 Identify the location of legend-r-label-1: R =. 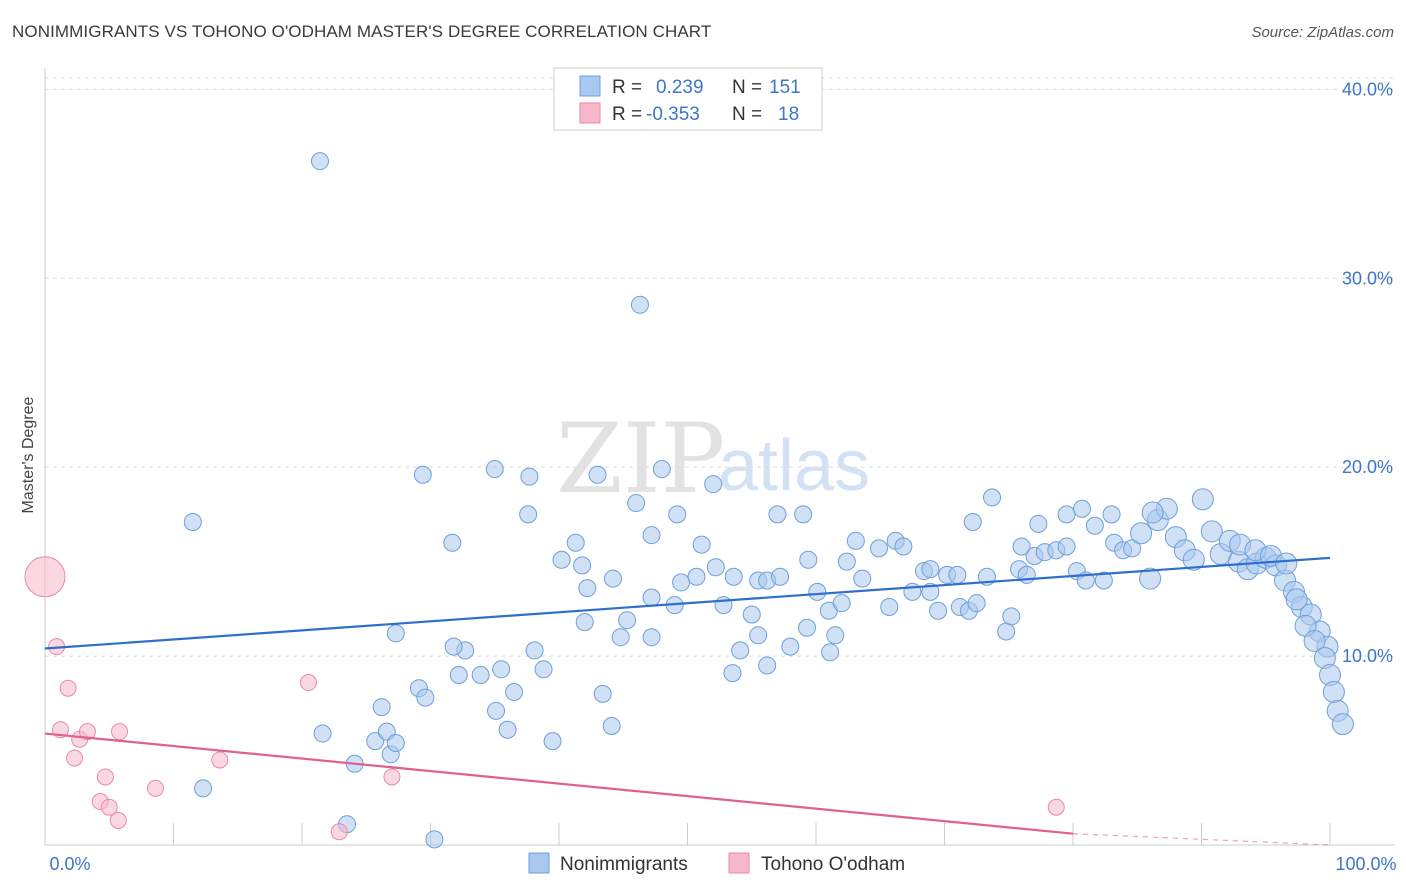
(627, 87).